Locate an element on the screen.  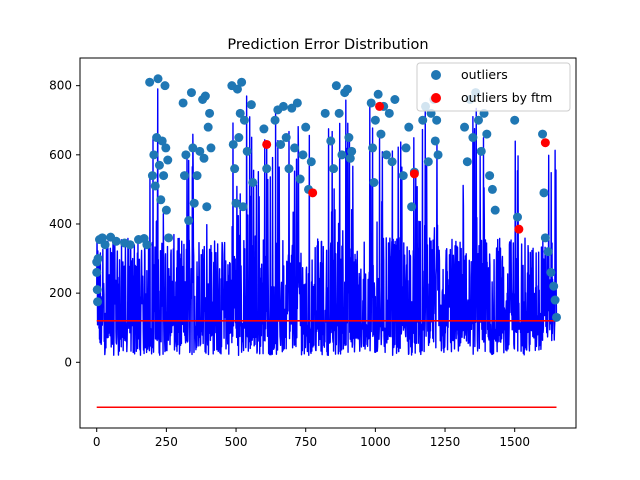
x-tick-label: 250 is located at coordinates (166, 442).